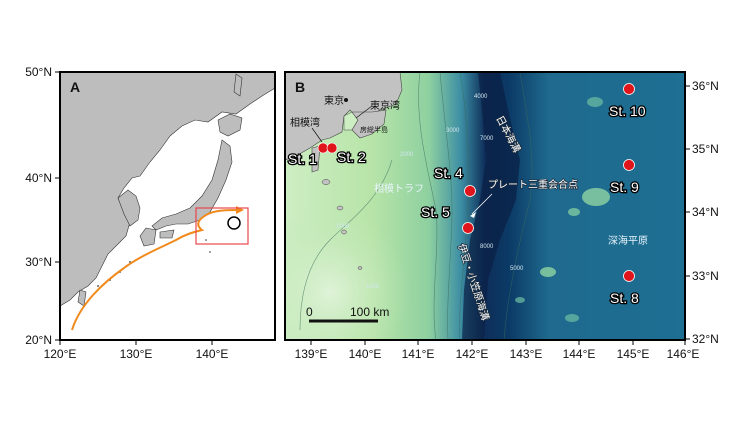  What do you see at coordinates (369, 312) in the screenshot?
I see `scale-bar-end: 100 km` at bounding box center [369, 312].